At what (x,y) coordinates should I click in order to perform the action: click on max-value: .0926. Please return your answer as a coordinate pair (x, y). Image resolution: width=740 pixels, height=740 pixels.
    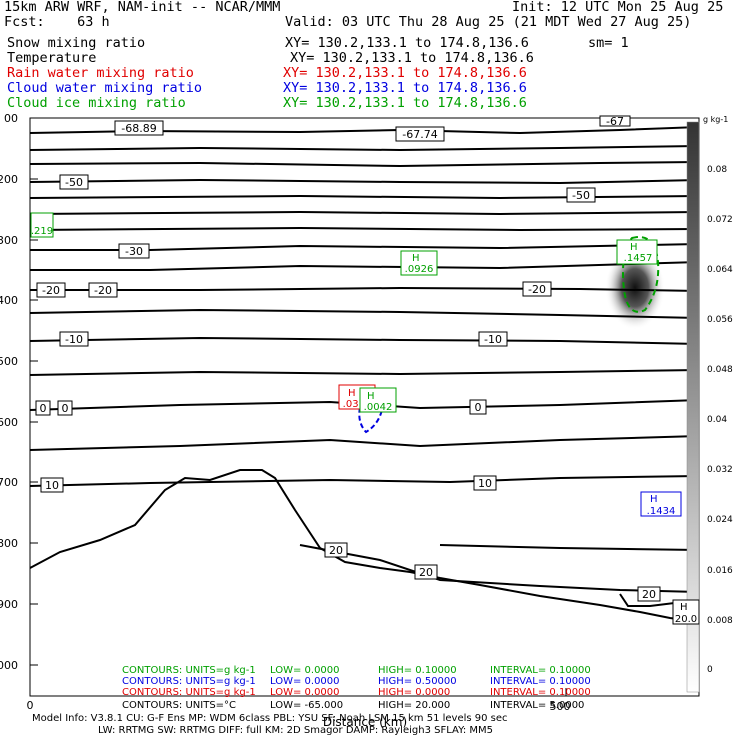
    Looking at the image, I should click on (419, 269).